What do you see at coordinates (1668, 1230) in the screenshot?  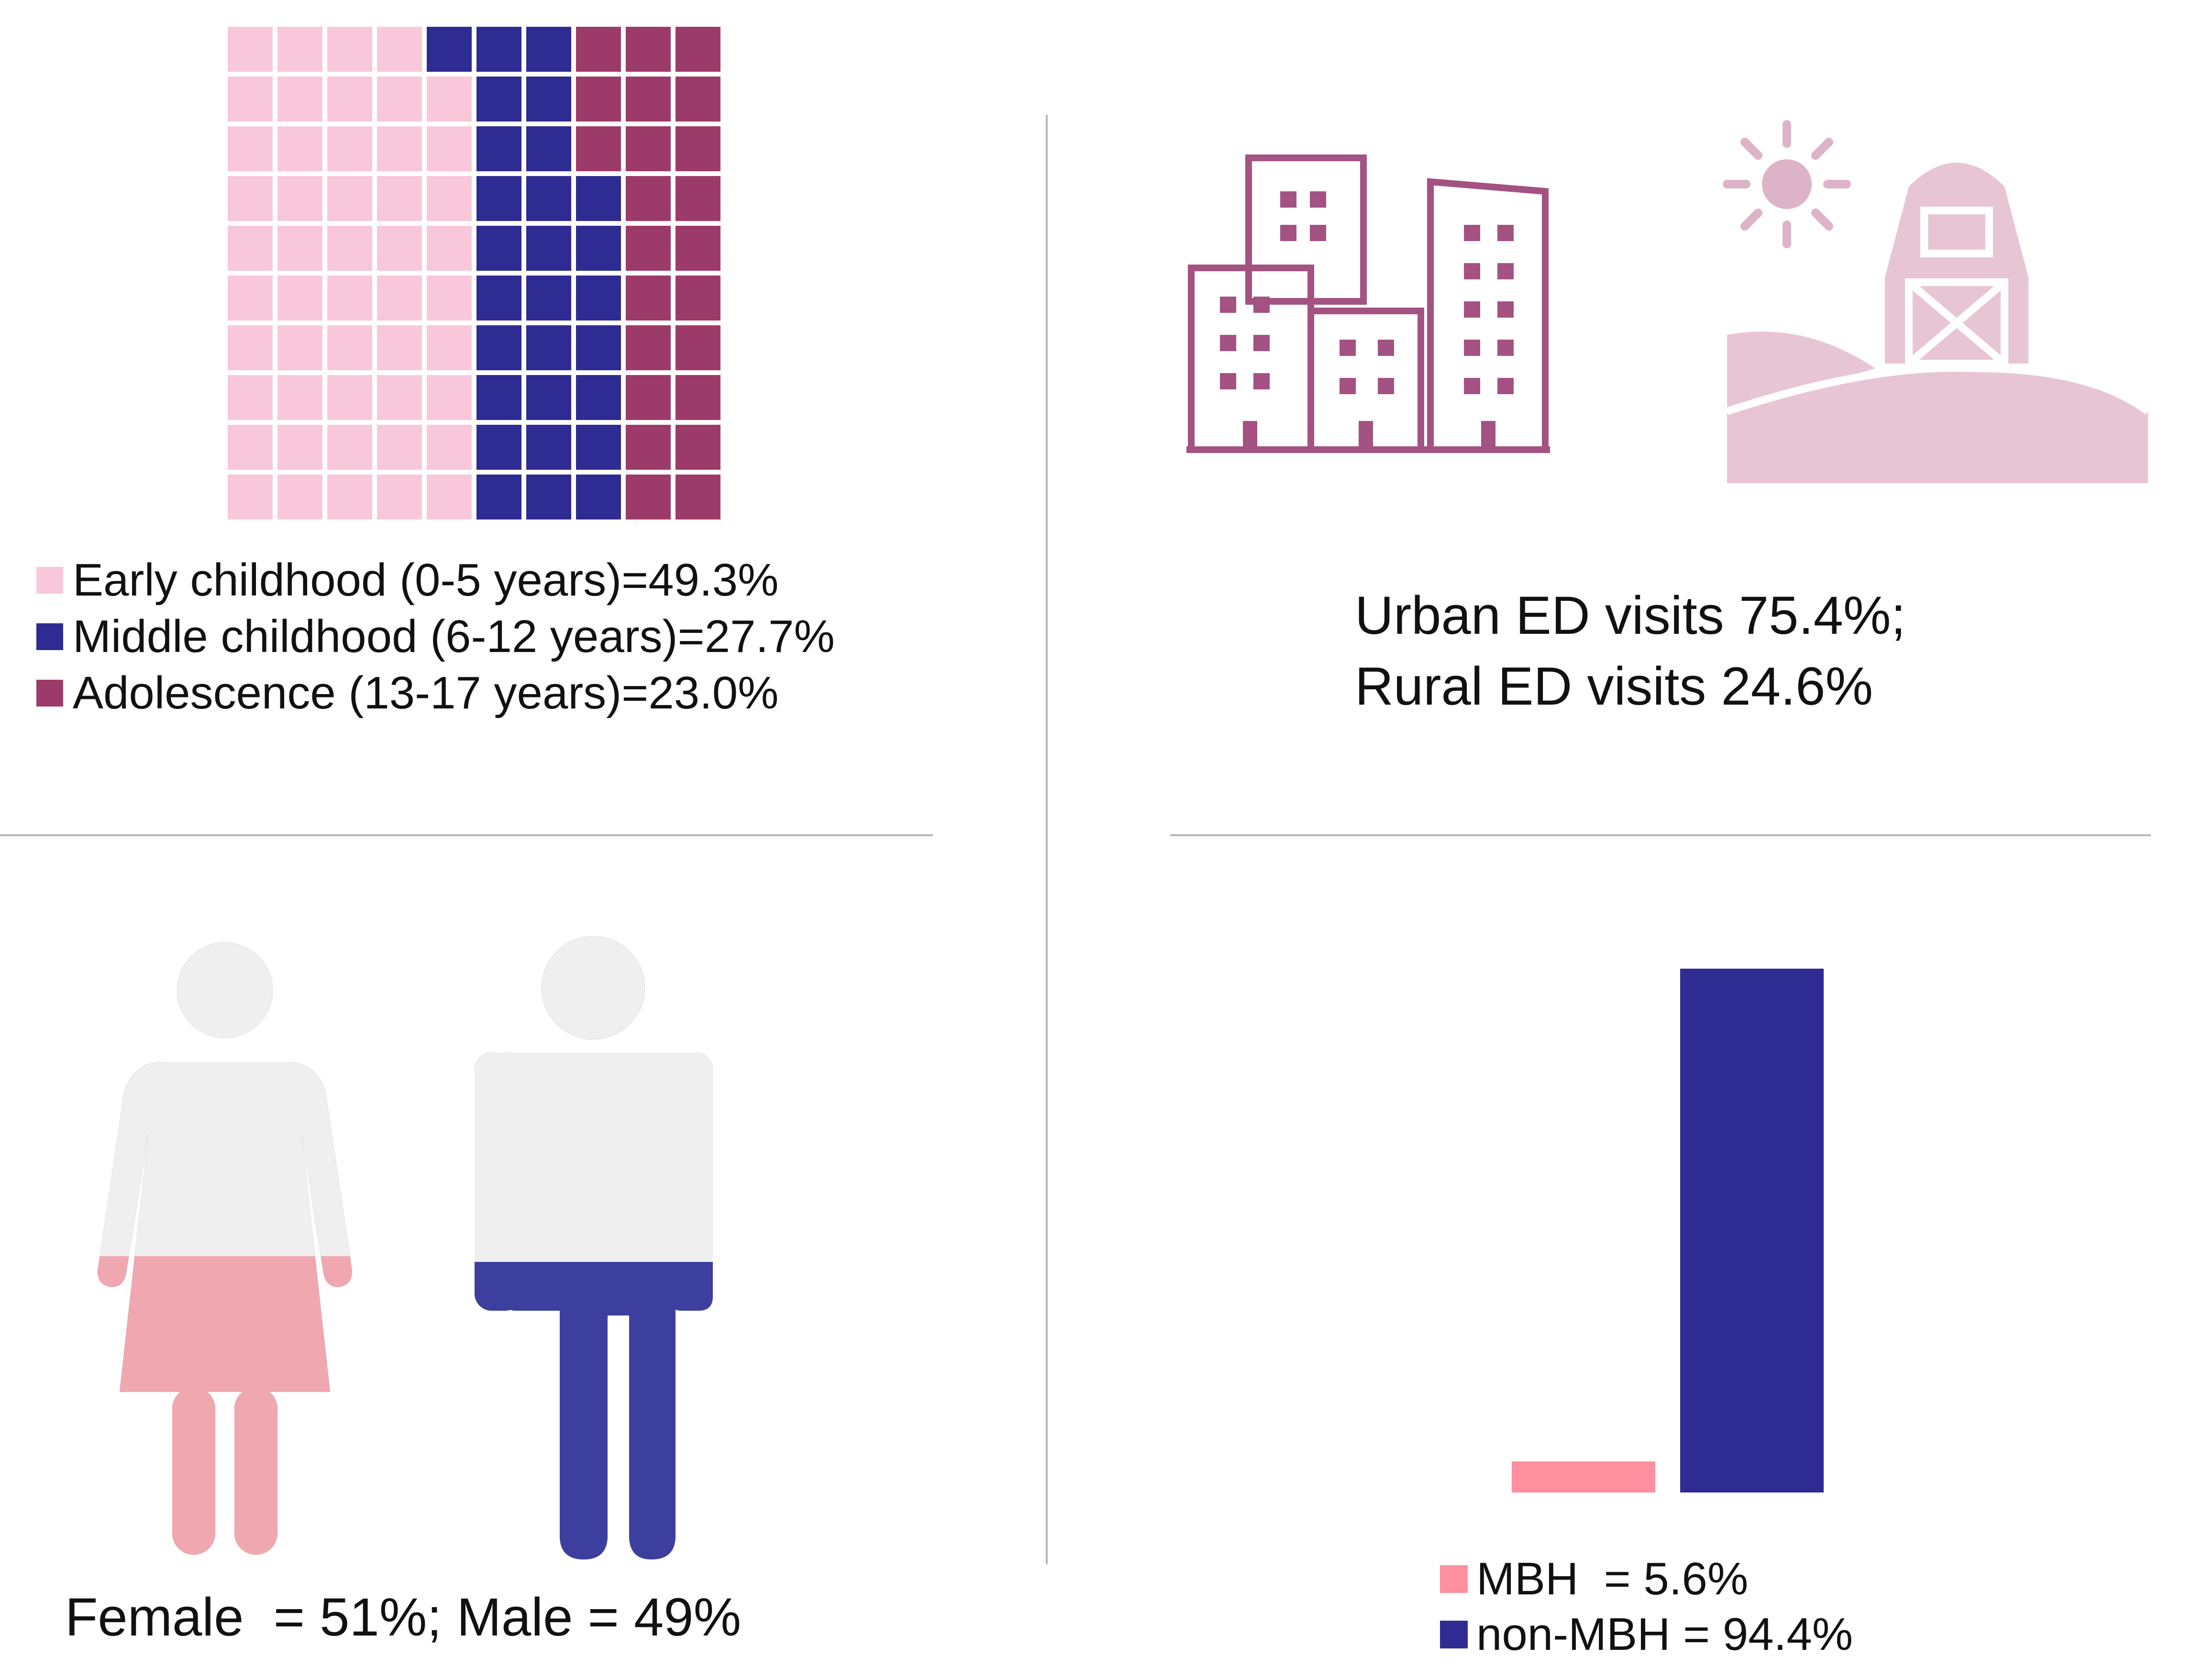 I see `mbh-bar-chart` at bounding box center [1668, 1230].